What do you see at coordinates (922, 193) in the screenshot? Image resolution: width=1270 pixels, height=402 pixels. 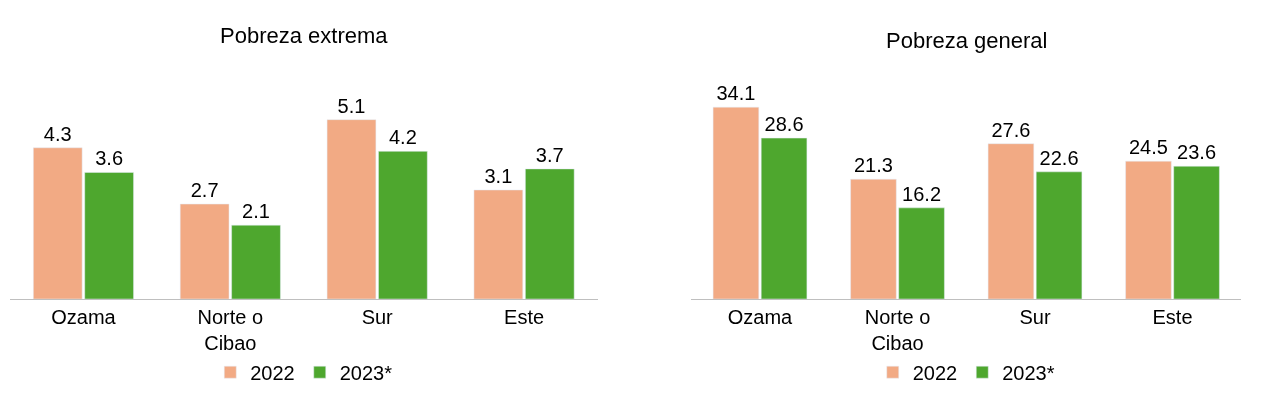 I see `data-label: 16.2` at bounding box center [922, 193].